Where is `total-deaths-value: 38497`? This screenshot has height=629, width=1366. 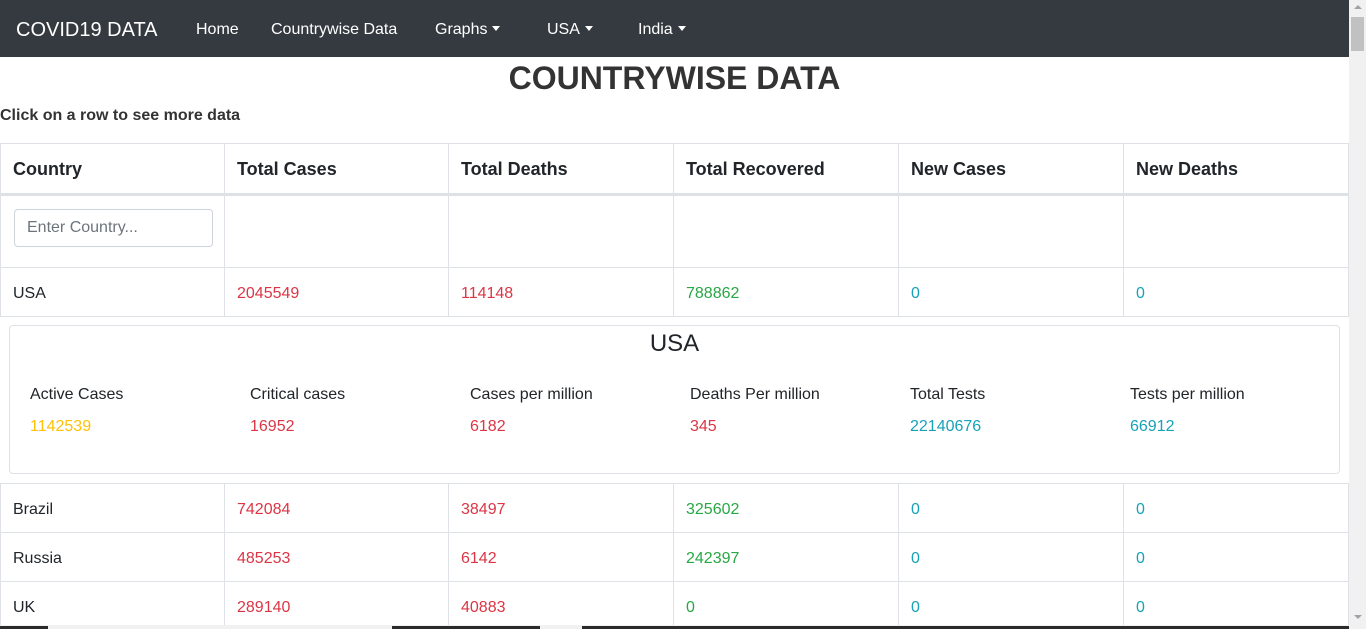 total-deaths-value: 38497 is located at coordinates (483, 509).